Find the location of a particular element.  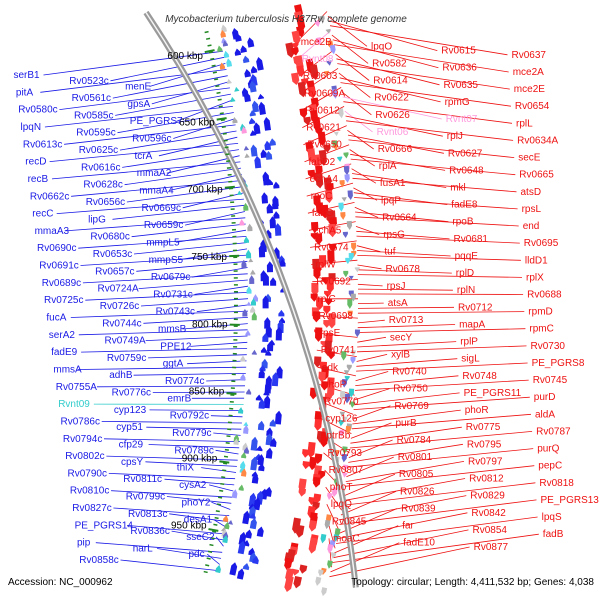

gene-label: recC is located at coordinates (42, 214).